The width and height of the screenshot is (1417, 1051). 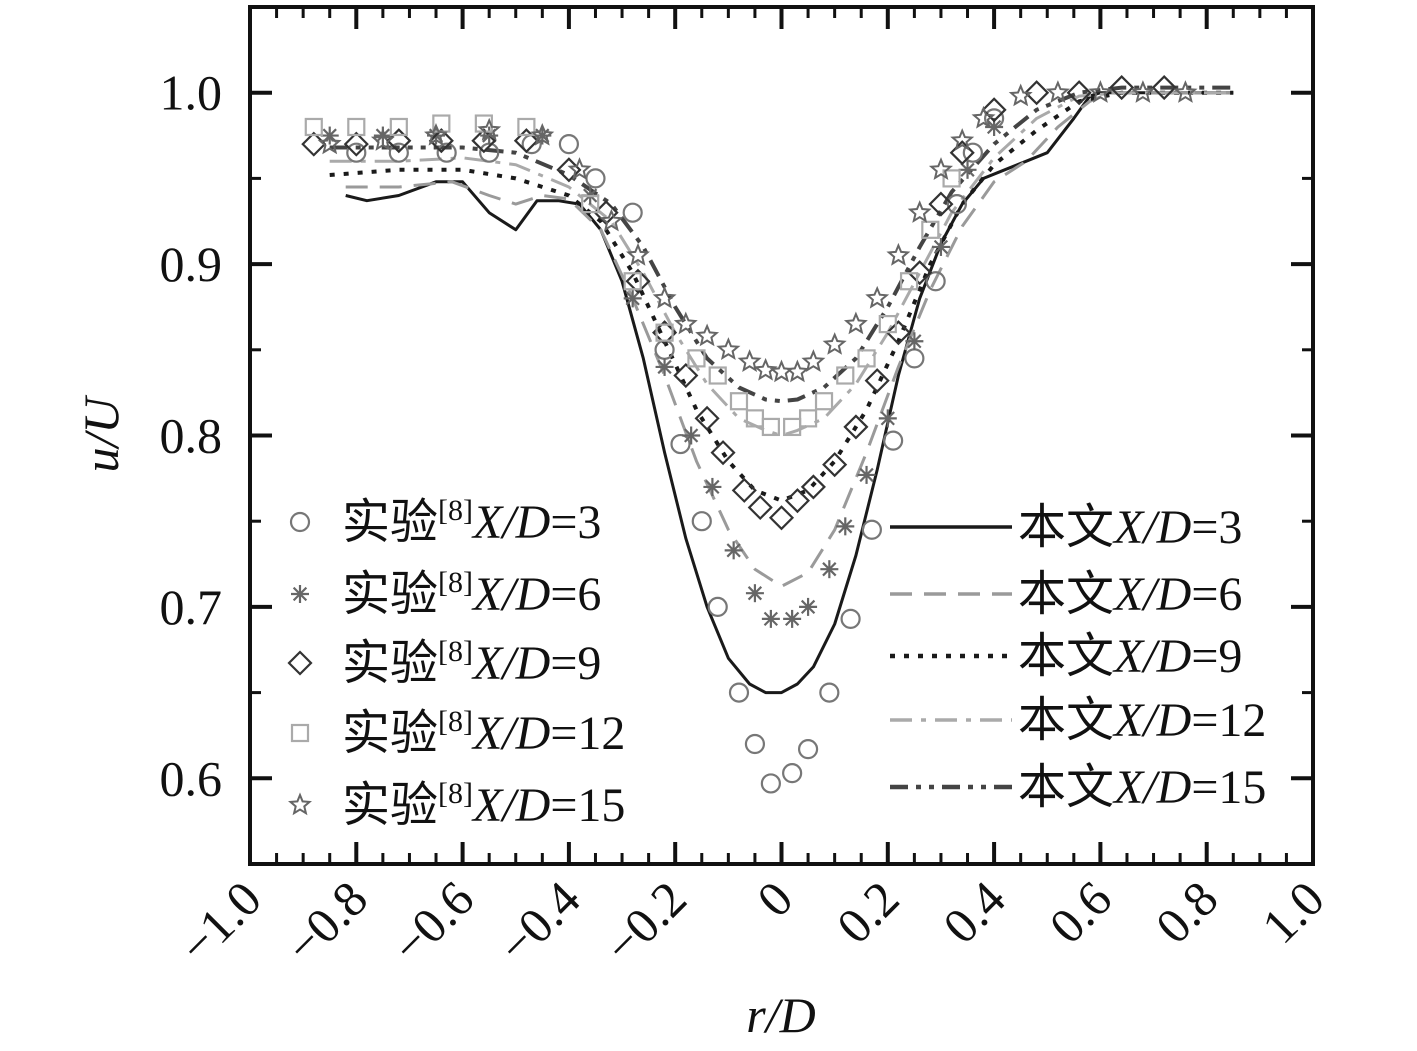 I want to click on y-tick-label: 1.0, so click(x=191, y=93).